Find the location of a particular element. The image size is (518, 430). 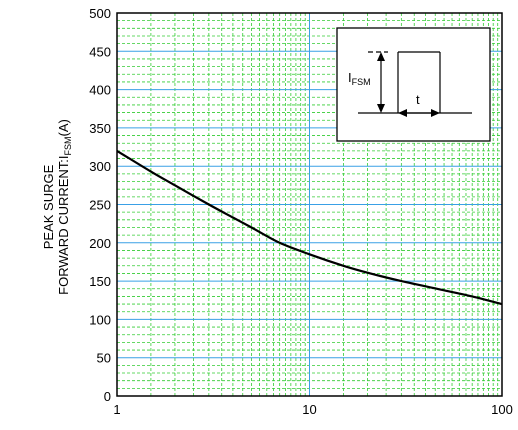

x-tick-label-2: 100 is located at coordinates (502, 409).